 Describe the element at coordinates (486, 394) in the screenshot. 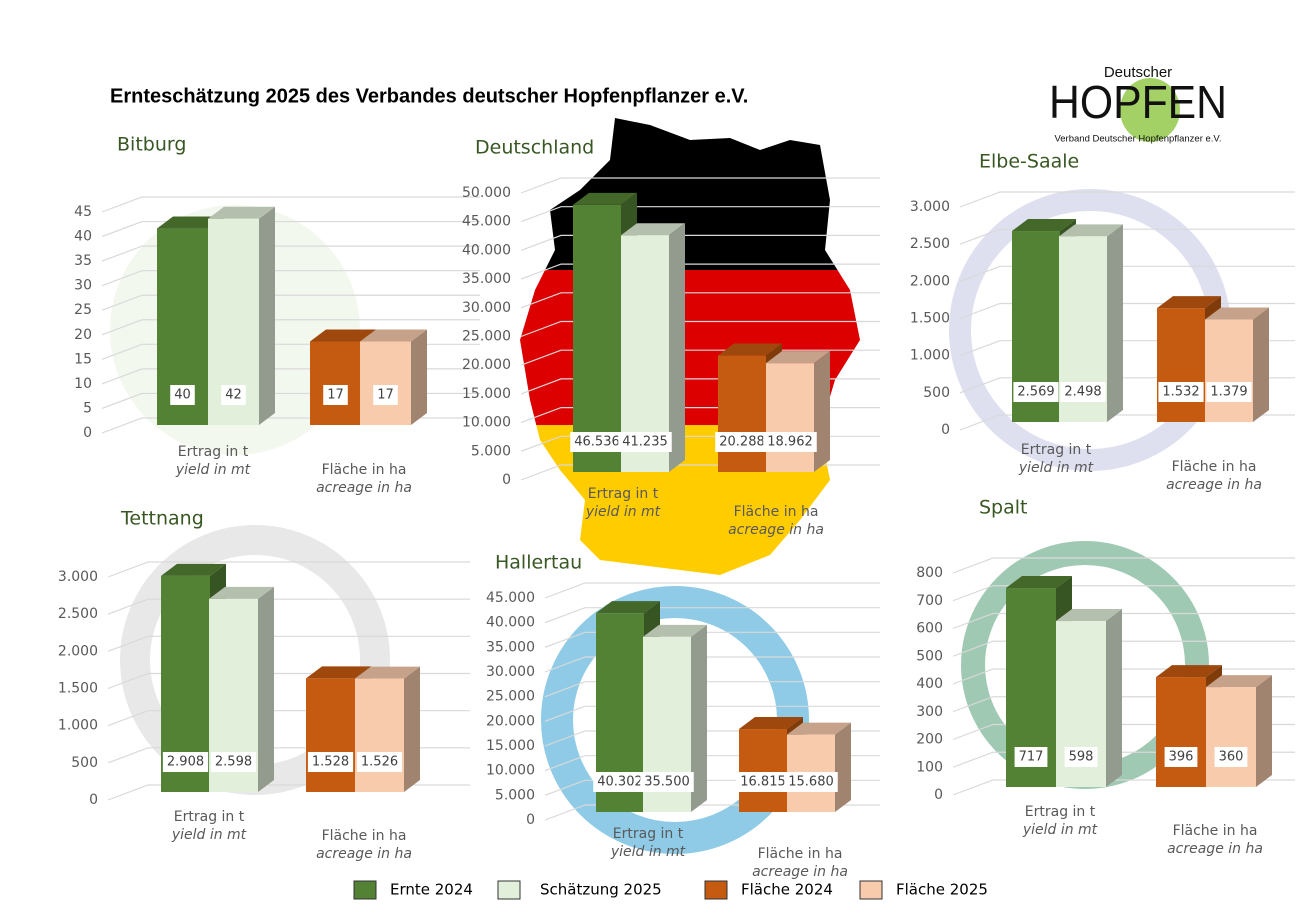

I see `y-tick-label: 15.000` at that location.